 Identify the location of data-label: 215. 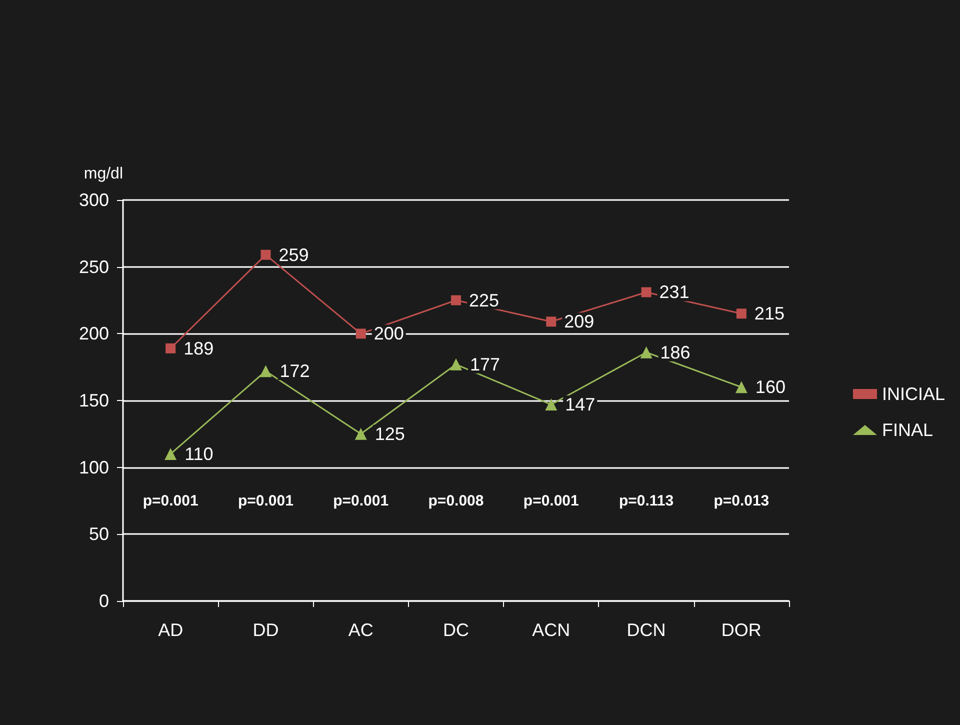
(769, 314).